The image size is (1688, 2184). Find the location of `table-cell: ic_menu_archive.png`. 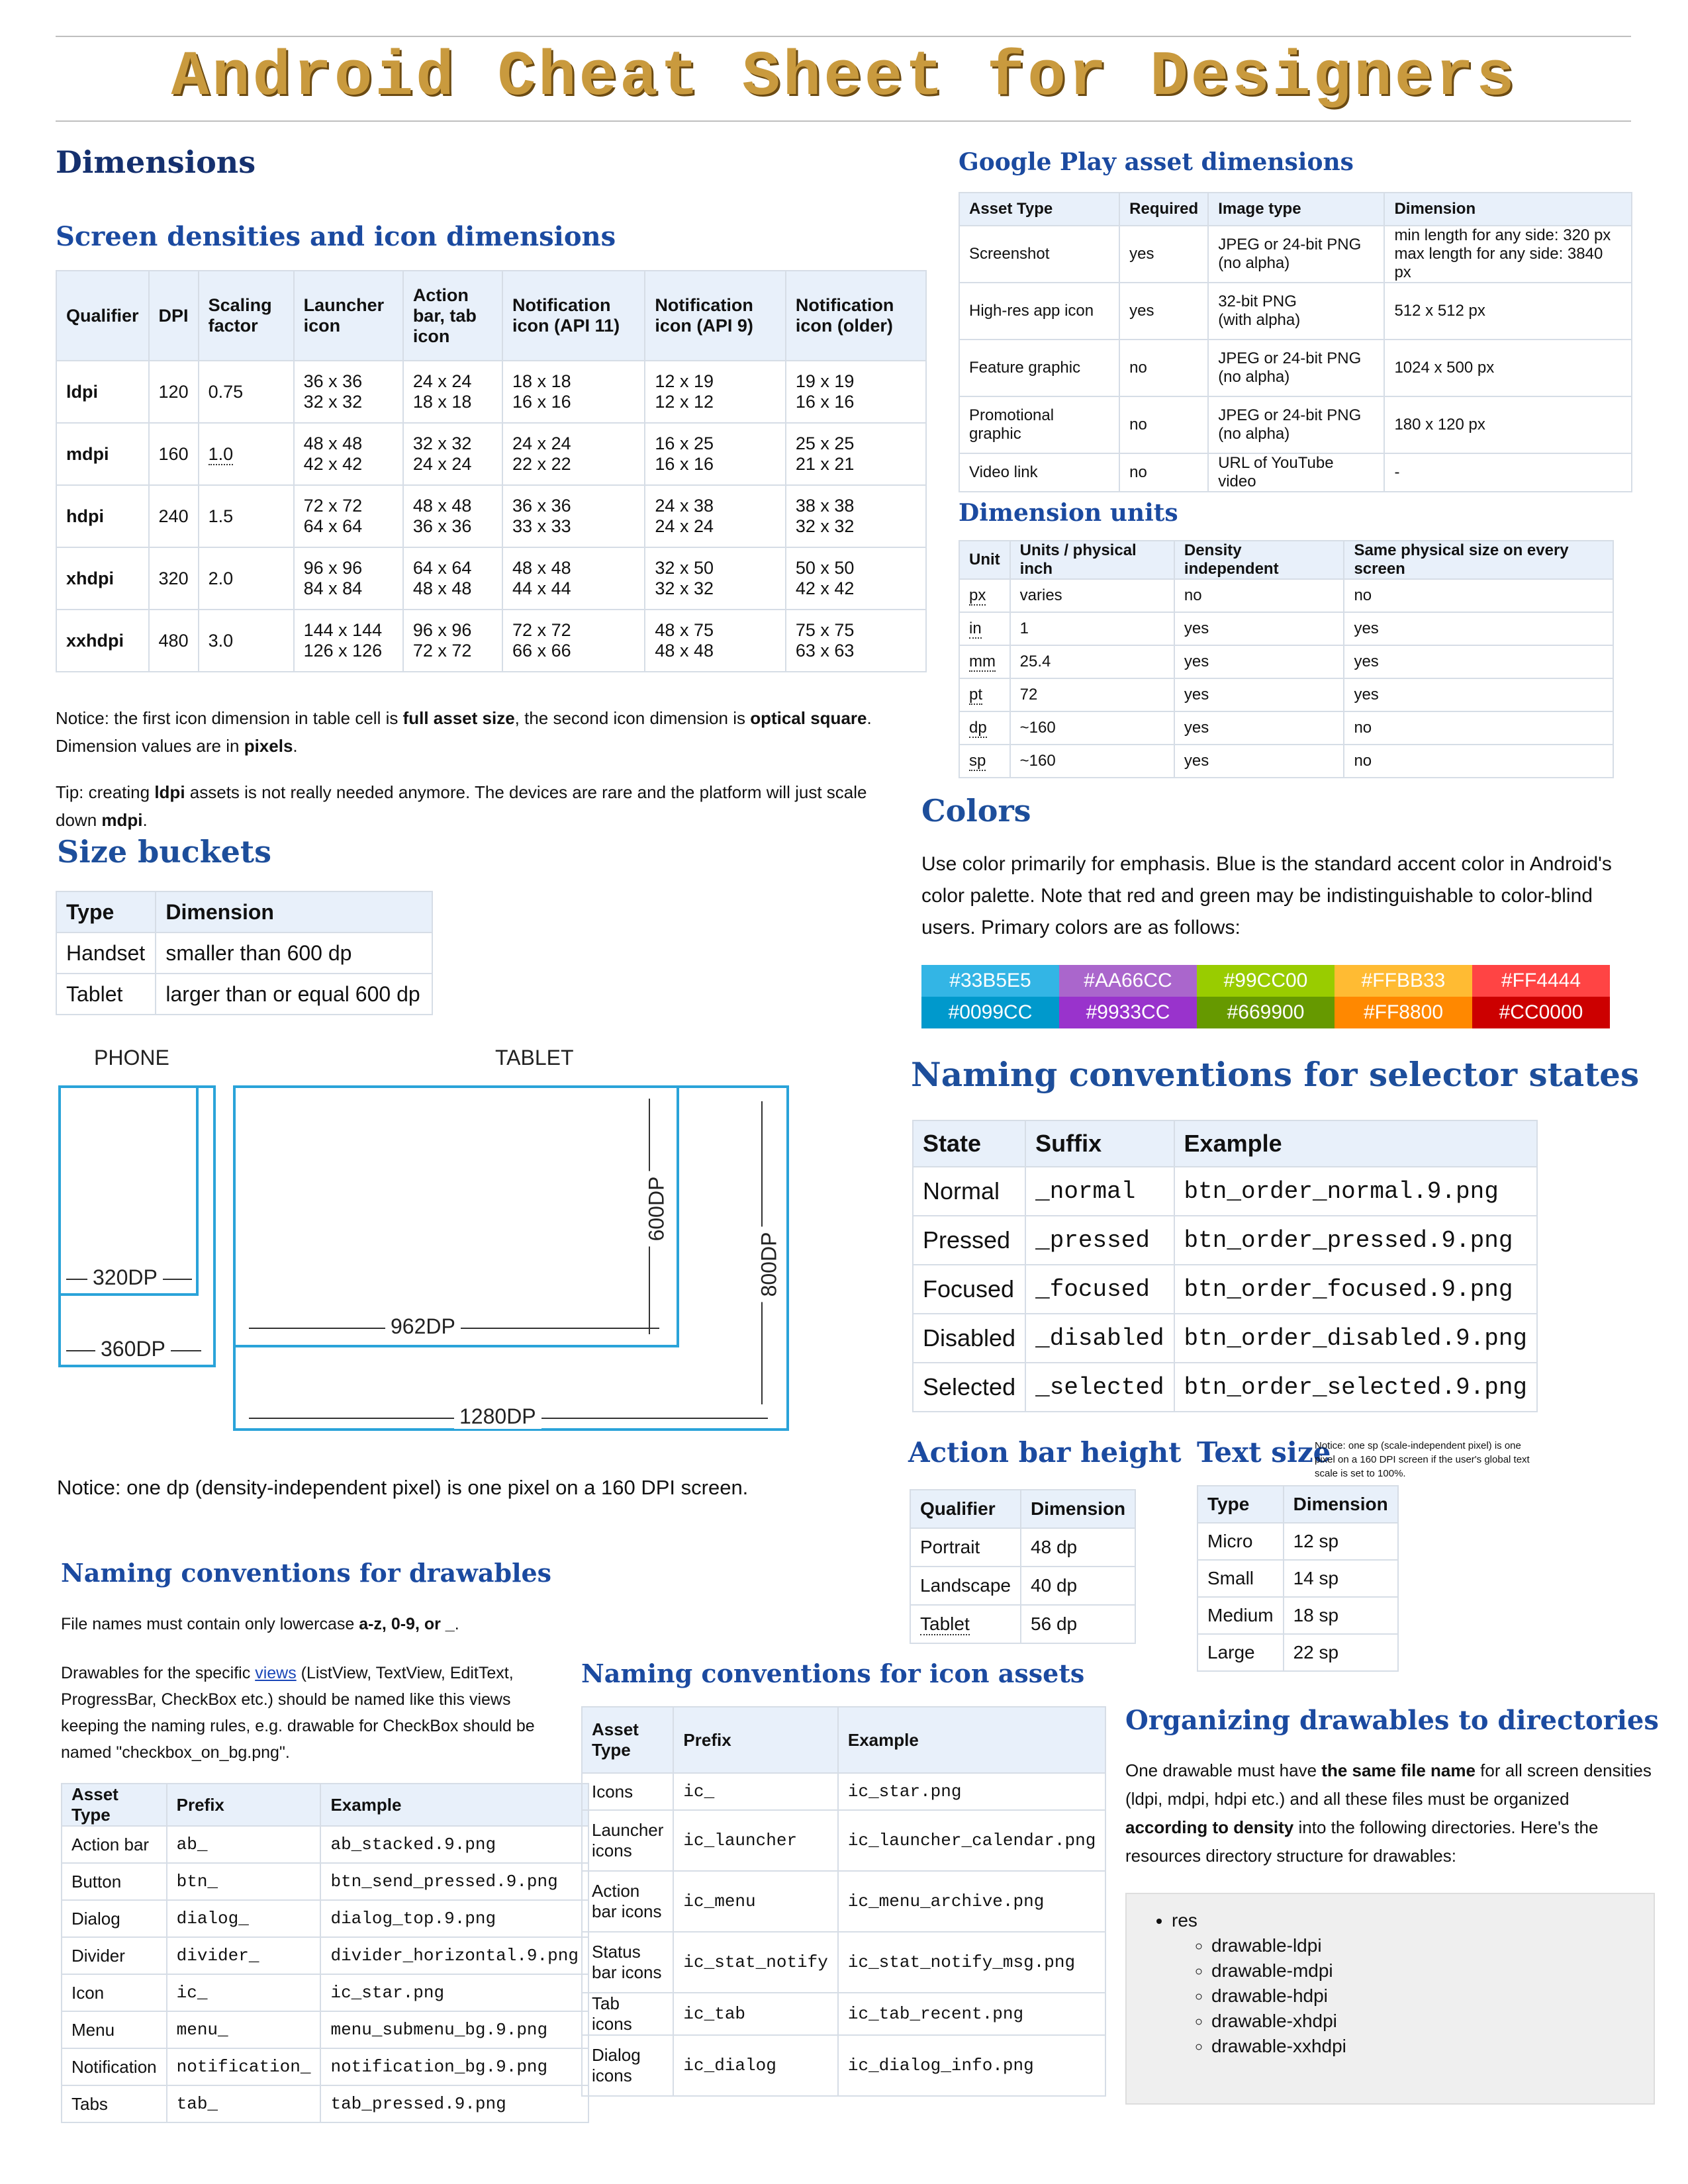

table-cell: ic_menu_archive.png is located at coordinates (972, 1901).